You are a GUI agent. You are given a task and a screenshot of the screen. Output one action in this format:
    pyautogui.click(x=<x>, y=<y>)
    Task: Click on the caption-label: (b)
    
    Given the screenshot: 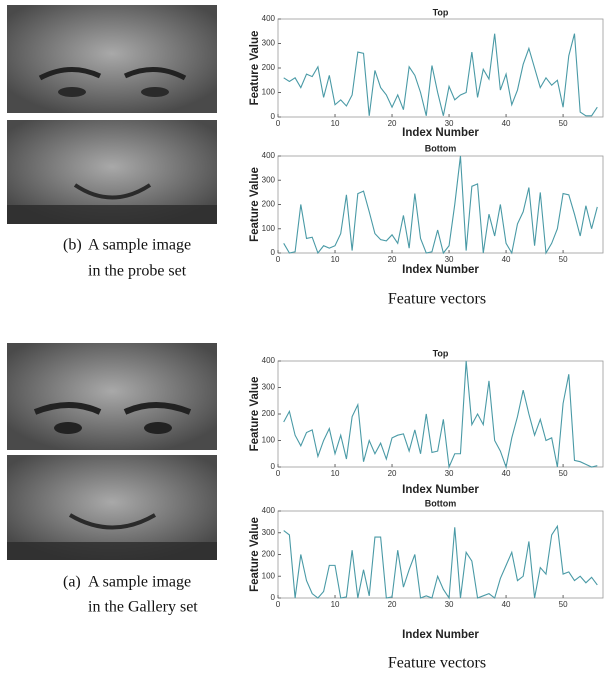 What is the action you would take?
    pyautogui.click(x=72, y=245)
    